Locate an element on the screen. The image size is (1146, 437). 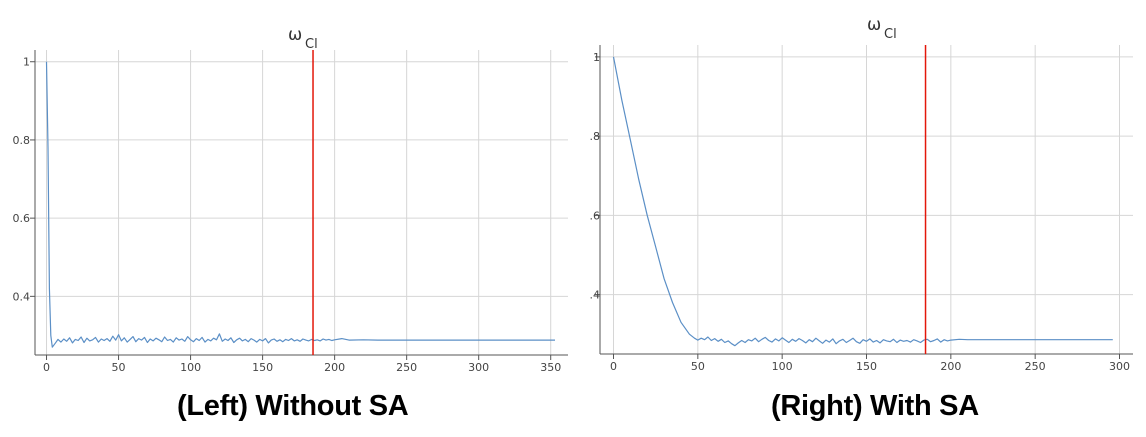
y-tick-label: .6 is located at coordinates (595, 215).